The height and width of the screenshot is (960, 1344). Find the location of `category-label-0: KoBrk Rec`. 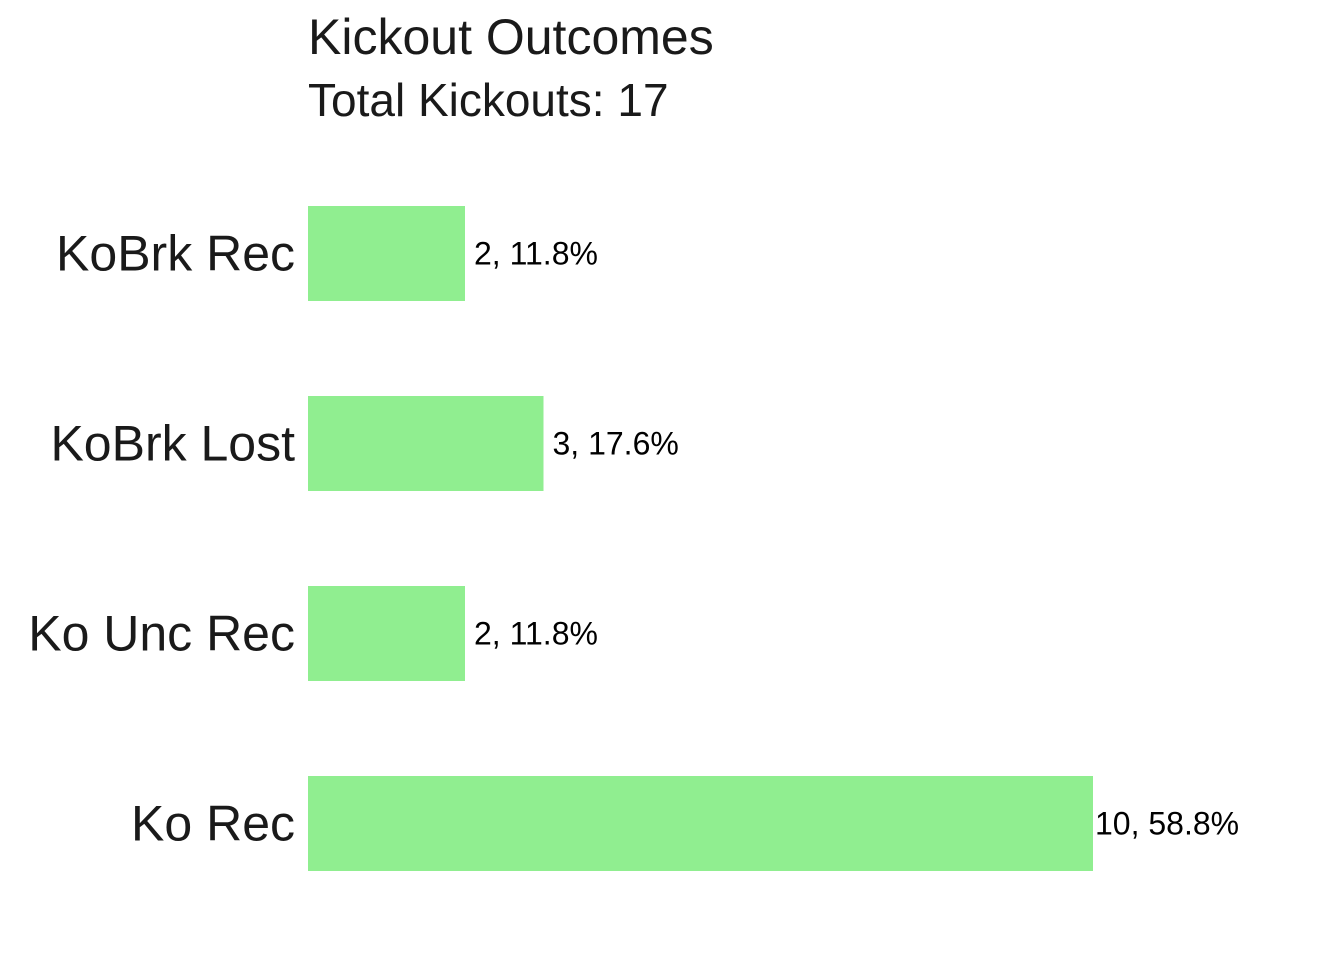

category-label-0: KoBrk Rec is located at coordinates (175, 254).